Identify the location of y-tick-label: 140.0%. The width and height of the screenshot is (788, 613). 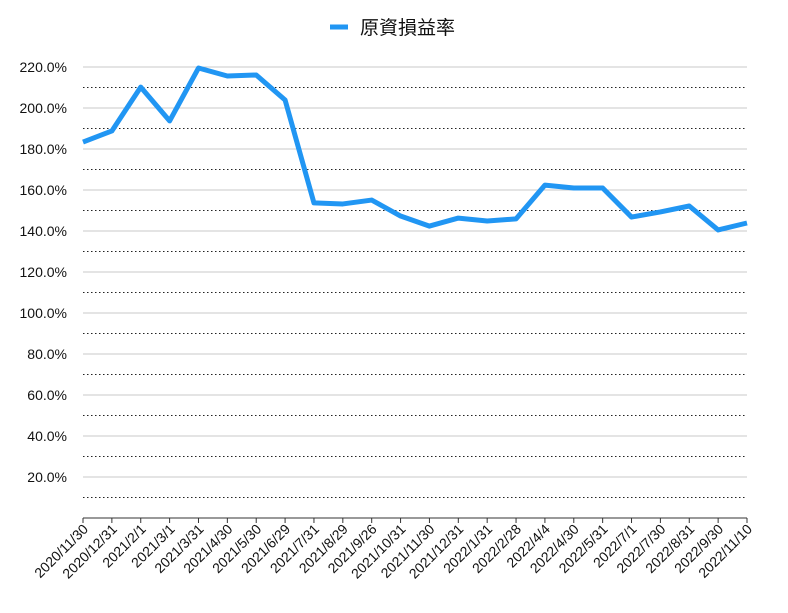
(43, 231).